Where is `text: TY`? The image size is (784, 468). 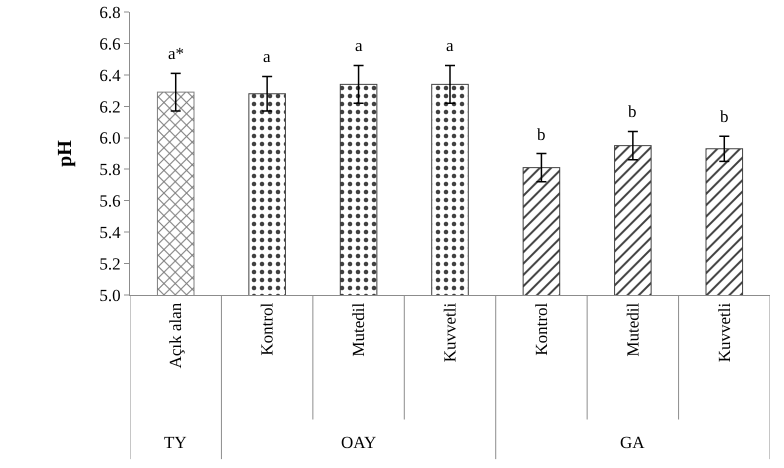 text: TY is located at coordinates (175, 442).